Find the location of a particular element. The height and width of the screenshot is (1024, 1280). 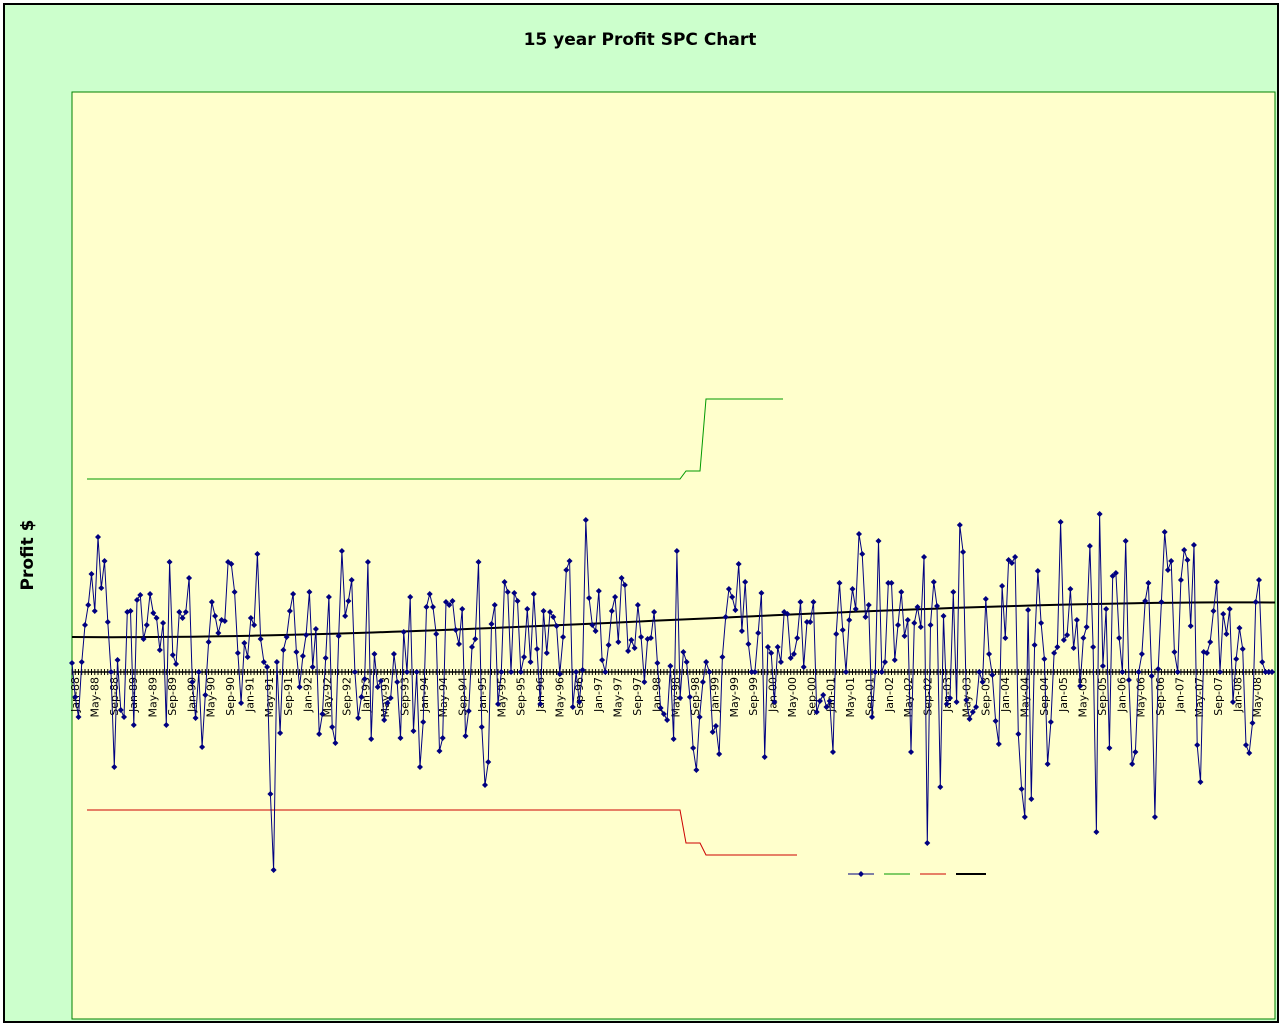

upper-control-limit is located at coordinates (435, 439).